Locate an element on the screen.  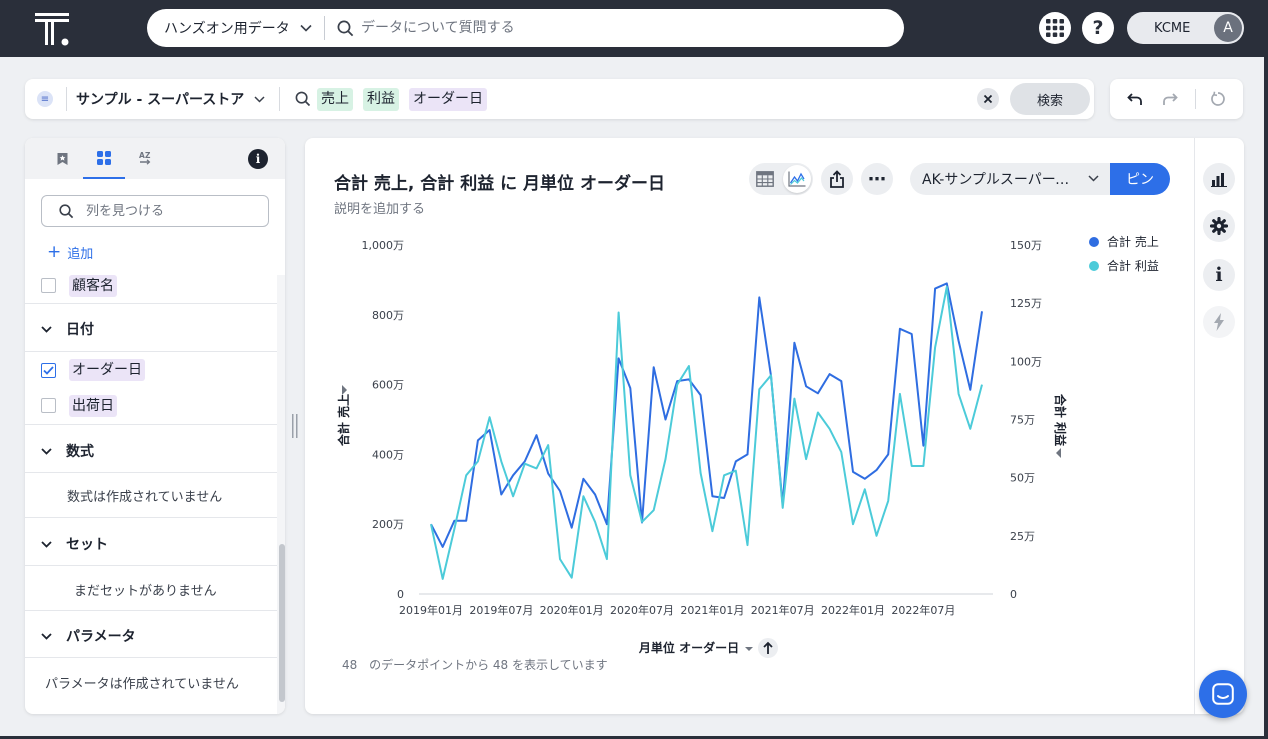
column-label: 出荷日 is located at coordinates (93, 406).